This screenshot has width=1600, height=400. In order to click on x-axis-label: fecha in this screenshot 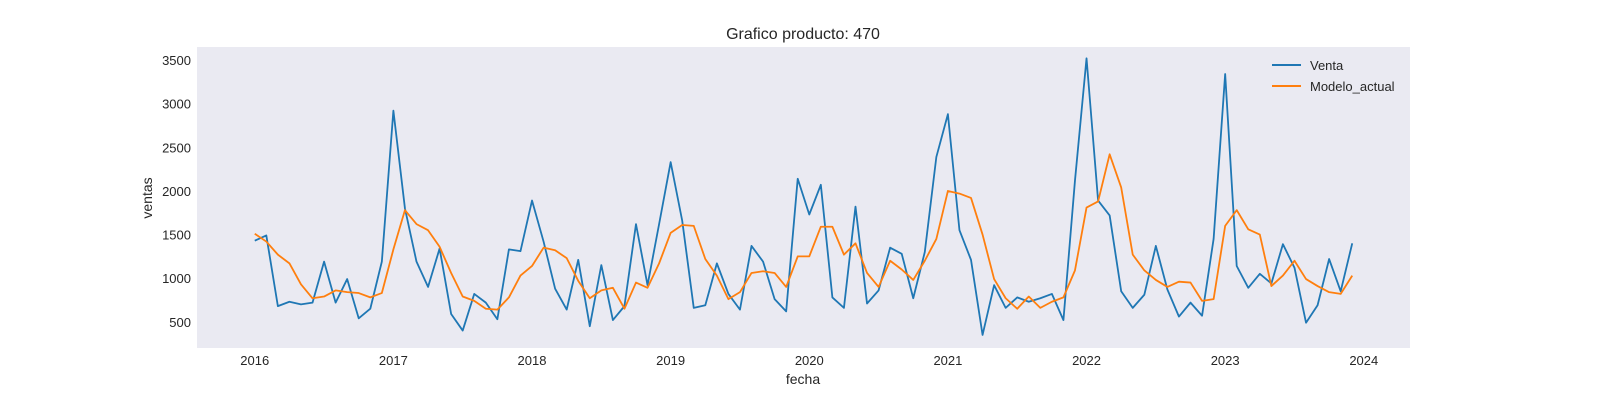, I will do `click(803, 379)`.